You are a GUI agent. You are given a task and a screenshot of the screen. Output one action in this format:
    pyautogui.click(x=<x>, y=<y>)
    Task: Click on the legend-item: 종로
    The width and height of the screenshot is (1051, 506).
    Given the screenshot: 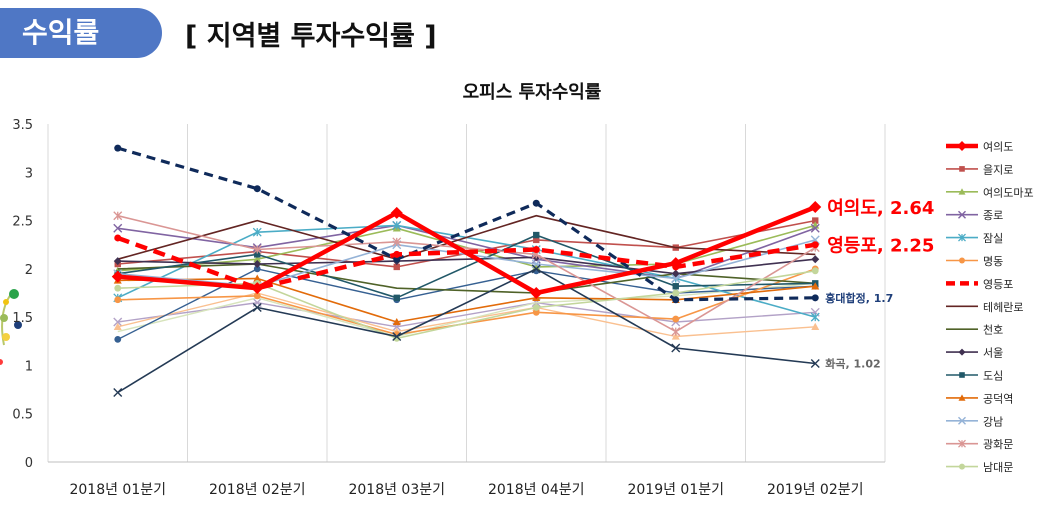 What is the action you would take?
    pyautogui.click(x=974, y=215)
    